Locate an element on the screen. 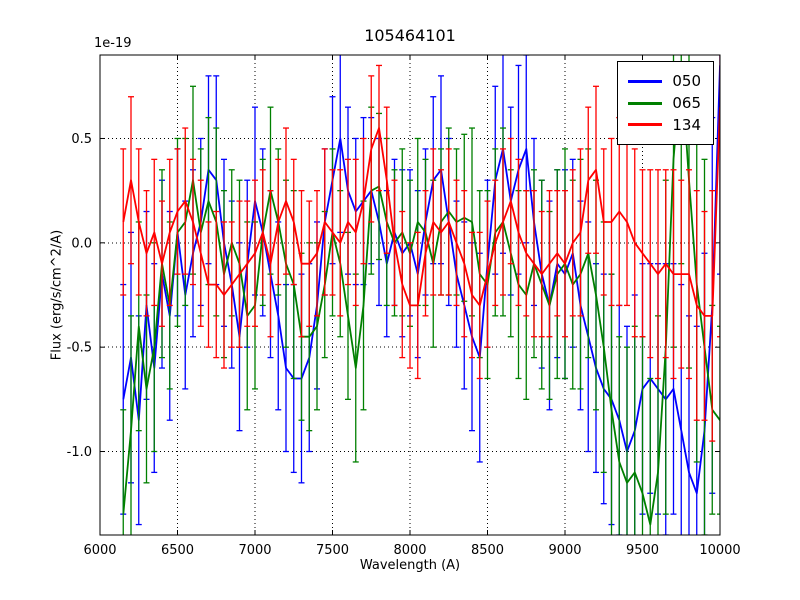  x-axis-label: Wavelength (A) is located at coordinates (410, 565).